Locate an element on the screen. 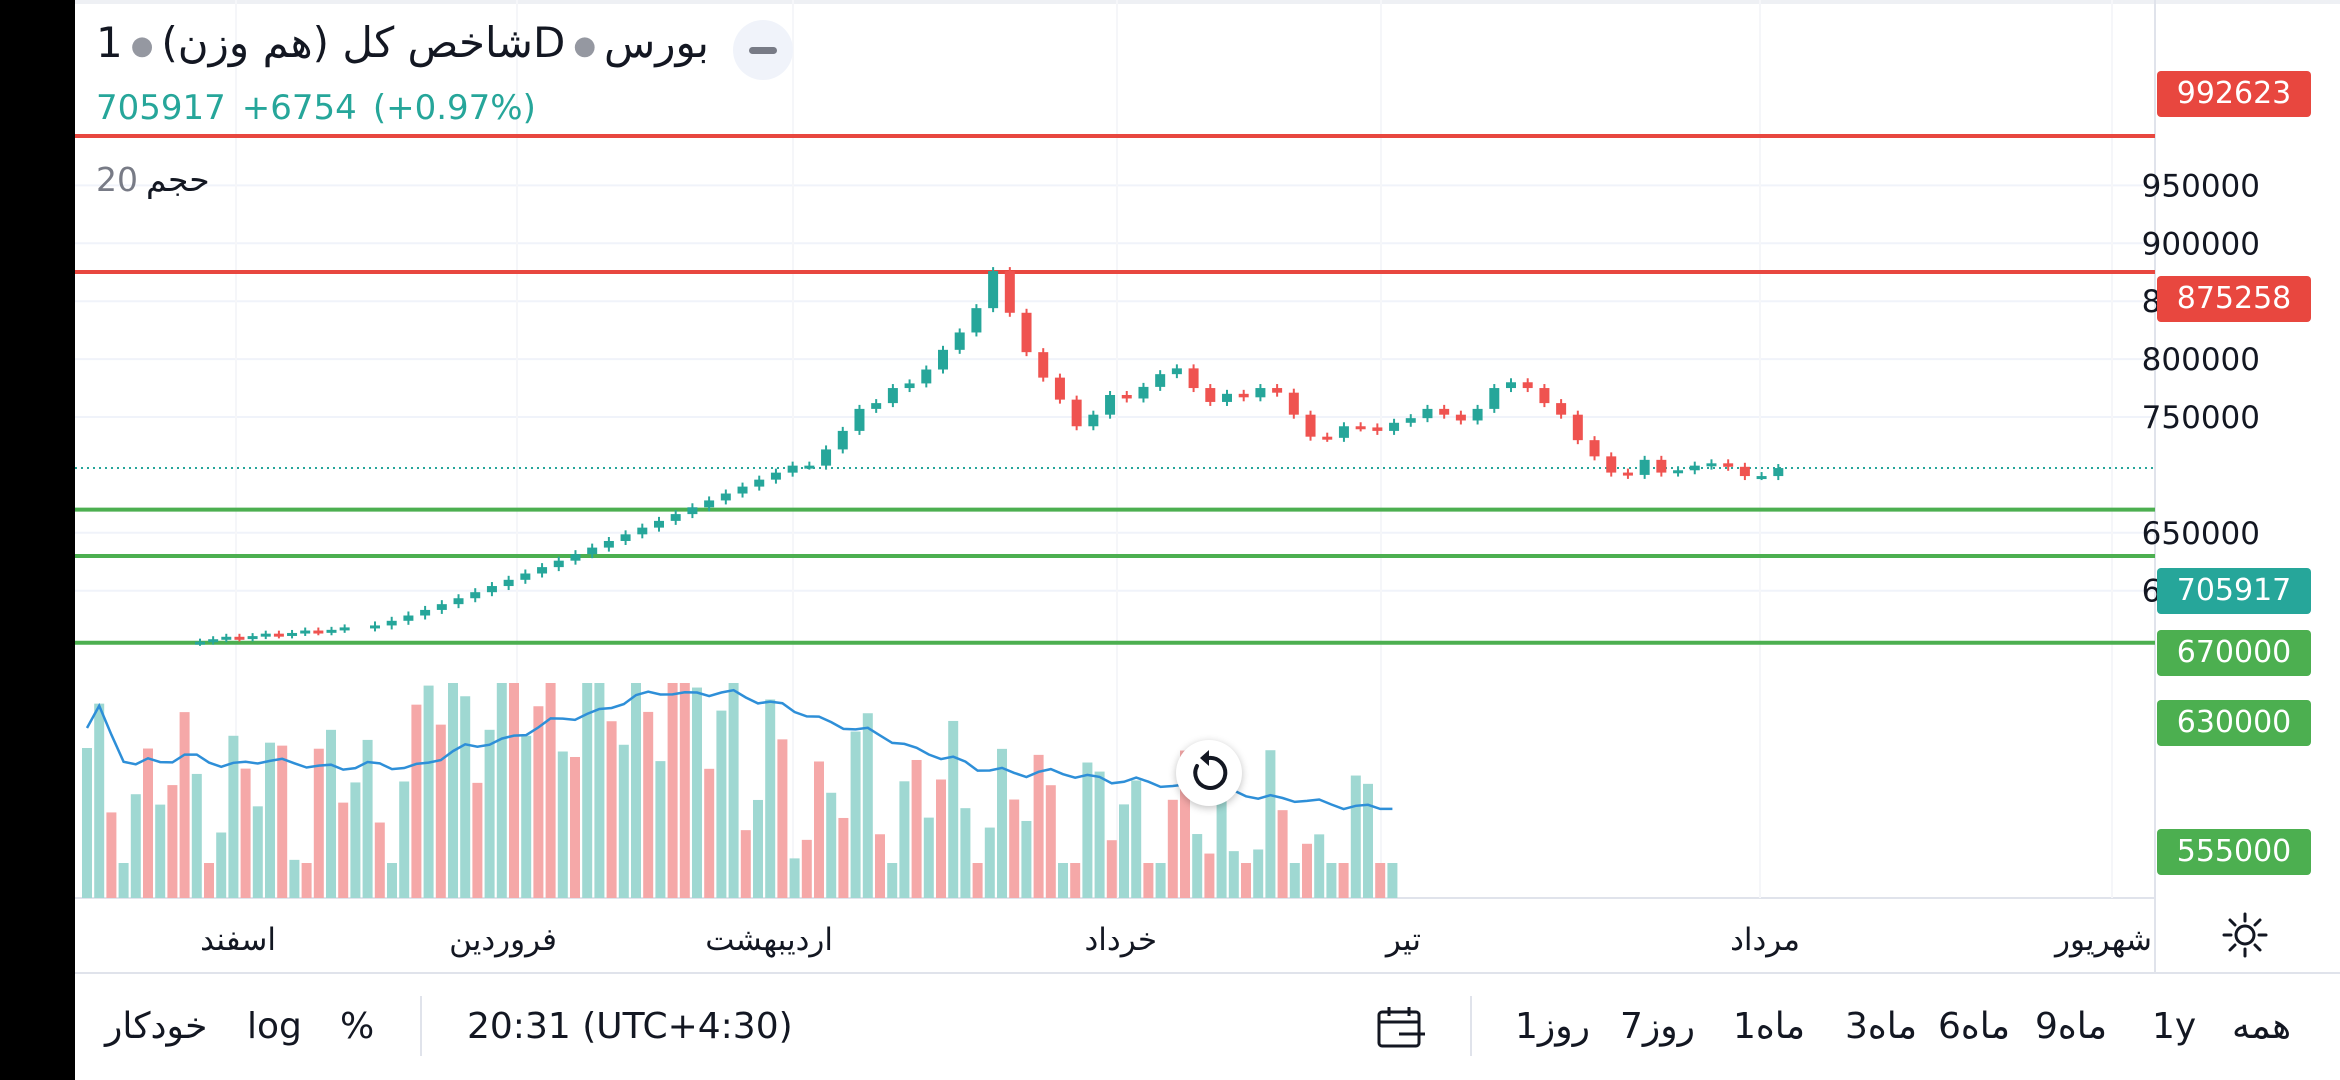  range-1y-button: 1y is located at coordinates (2174, 1026).